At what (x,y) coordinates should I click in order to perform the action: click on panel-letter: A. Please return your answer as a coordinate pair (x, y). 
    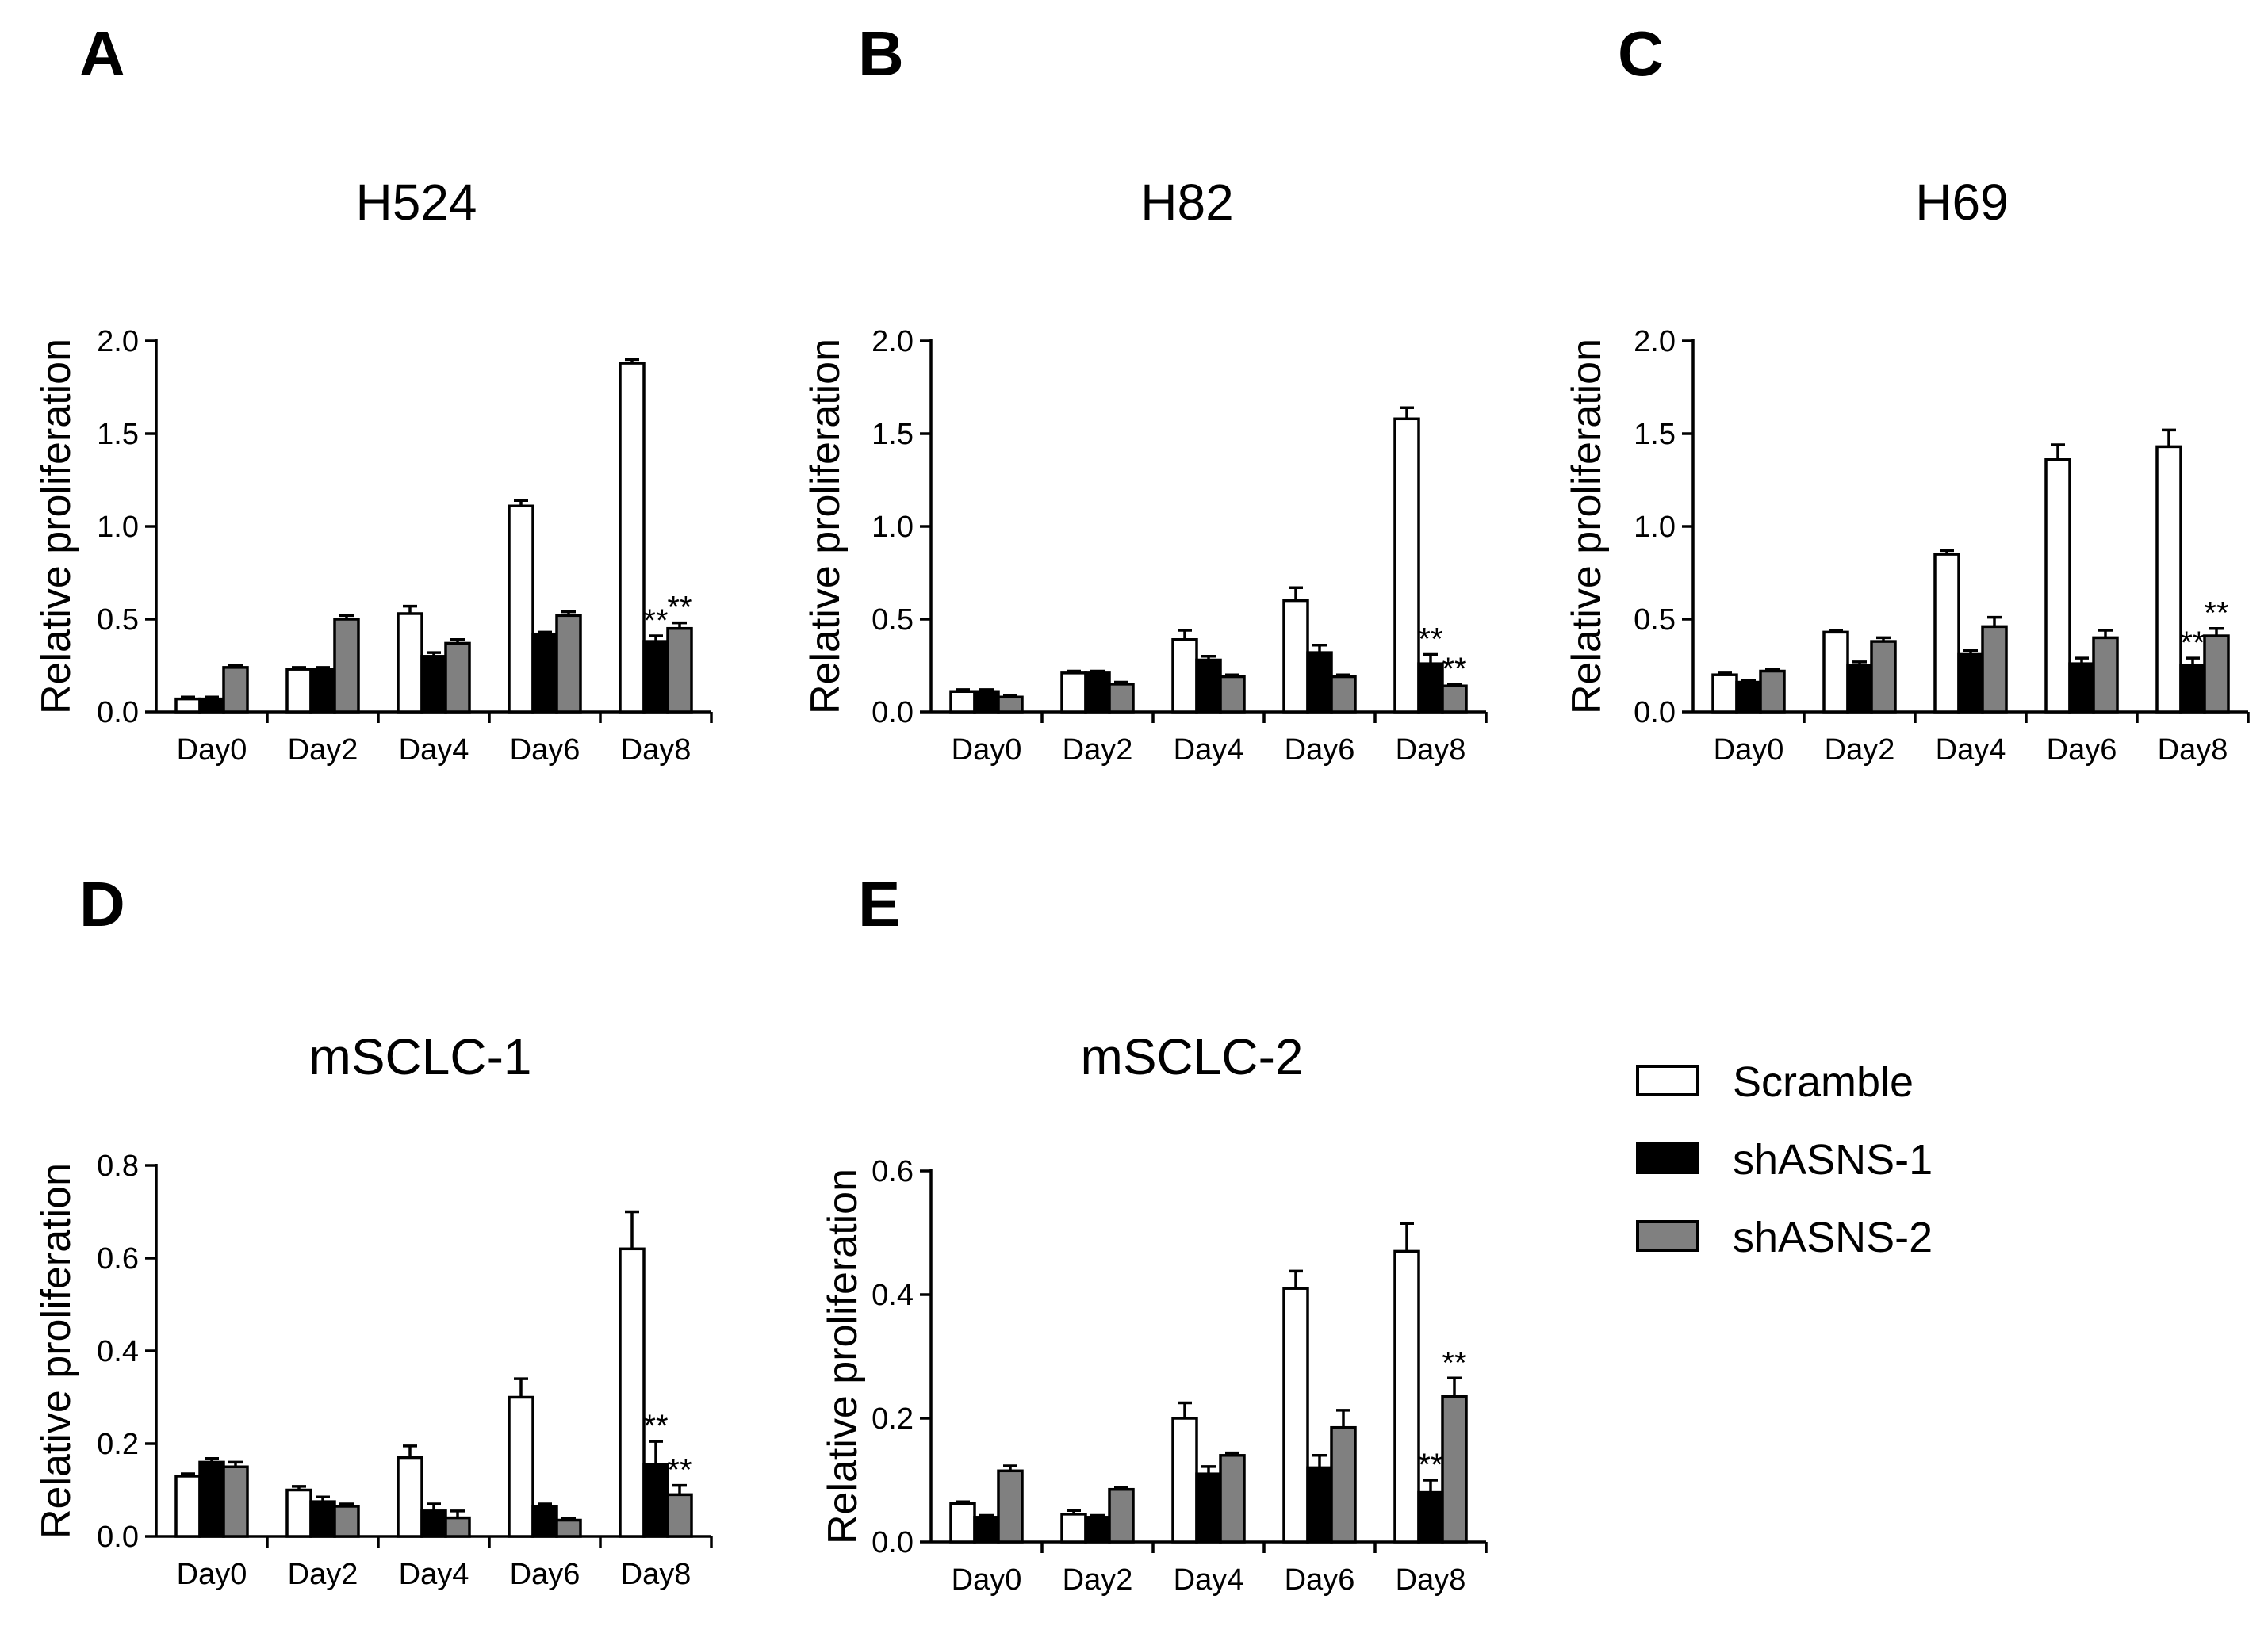
    Looking at the image, I should click on (102, 53).